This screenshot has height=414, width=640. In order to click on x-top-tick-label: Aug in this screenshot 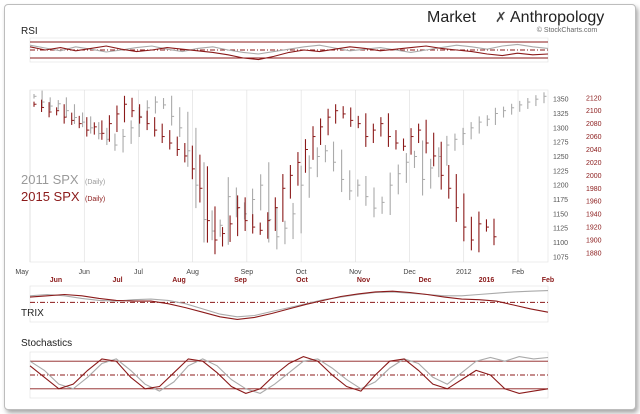, I will do `click(192, 272)`.